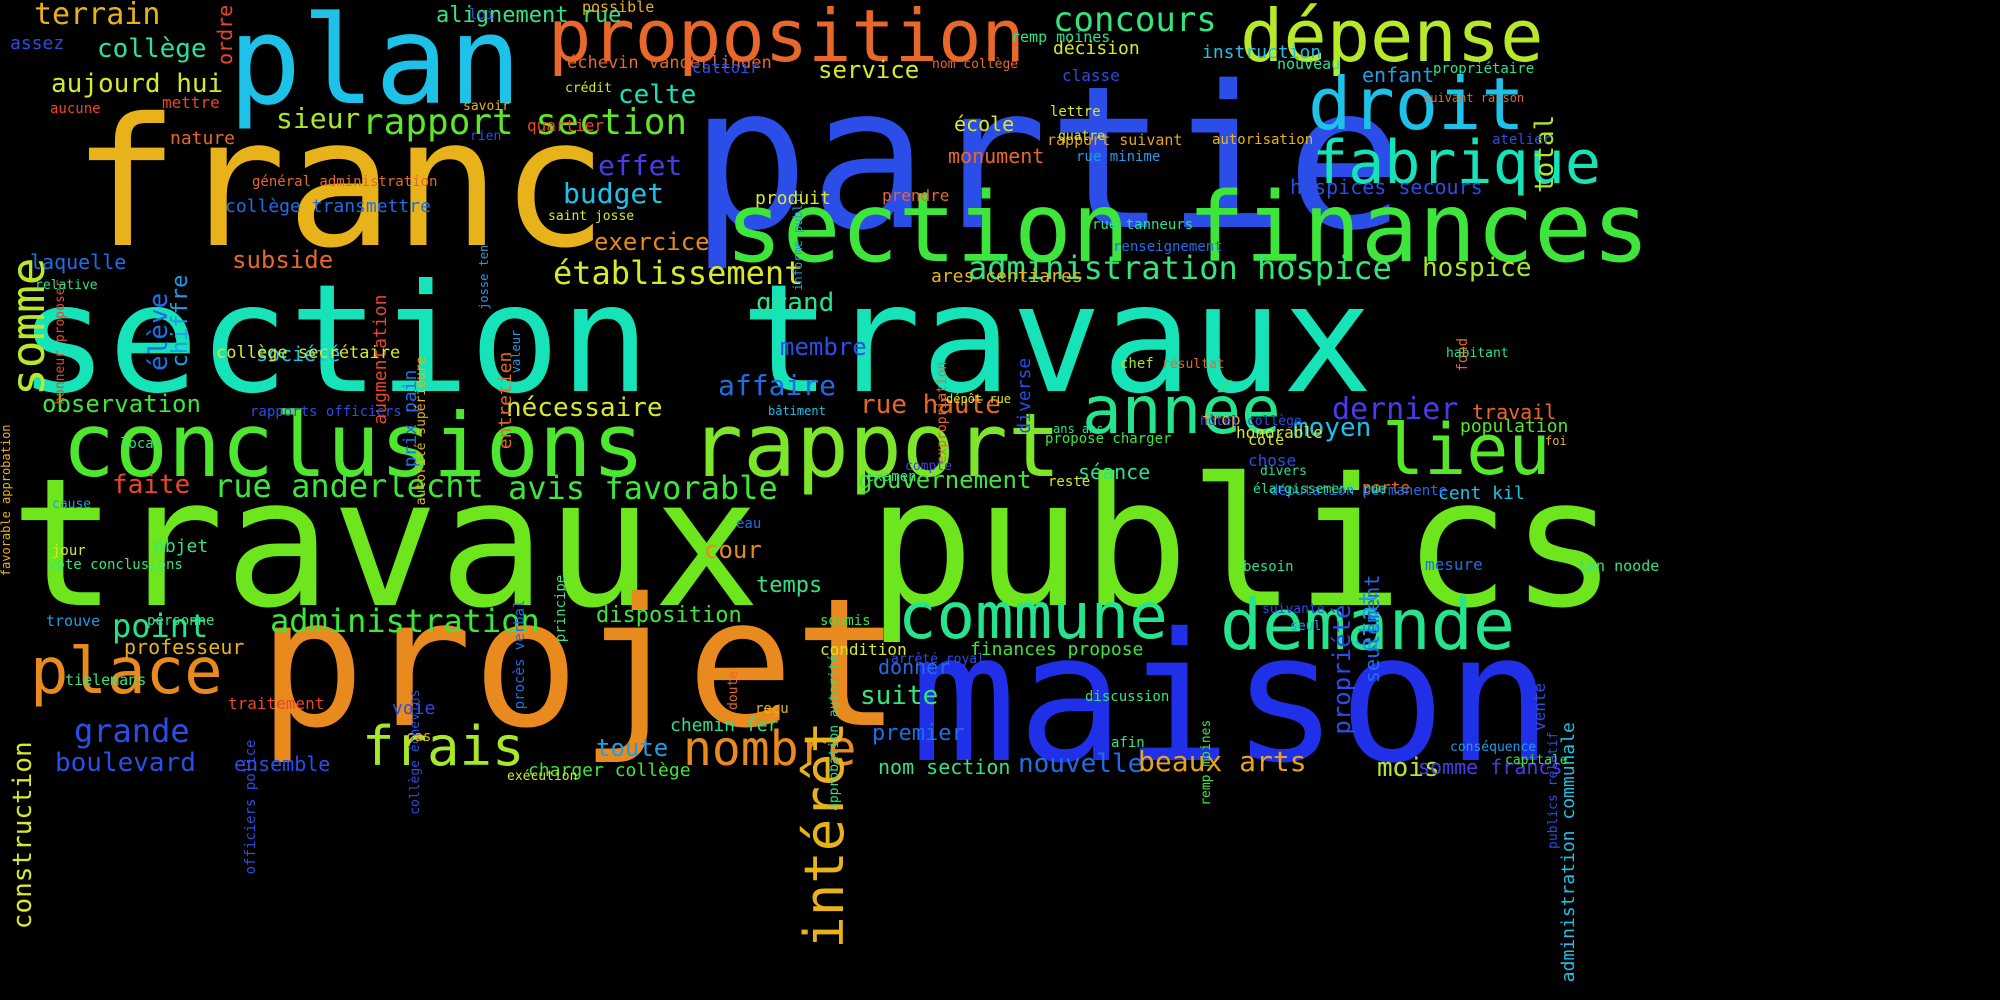  What do you see at coordinates (1283, 471) in the screenshot?
I see `word-divers: divers` at bounding box center [1283, 471].